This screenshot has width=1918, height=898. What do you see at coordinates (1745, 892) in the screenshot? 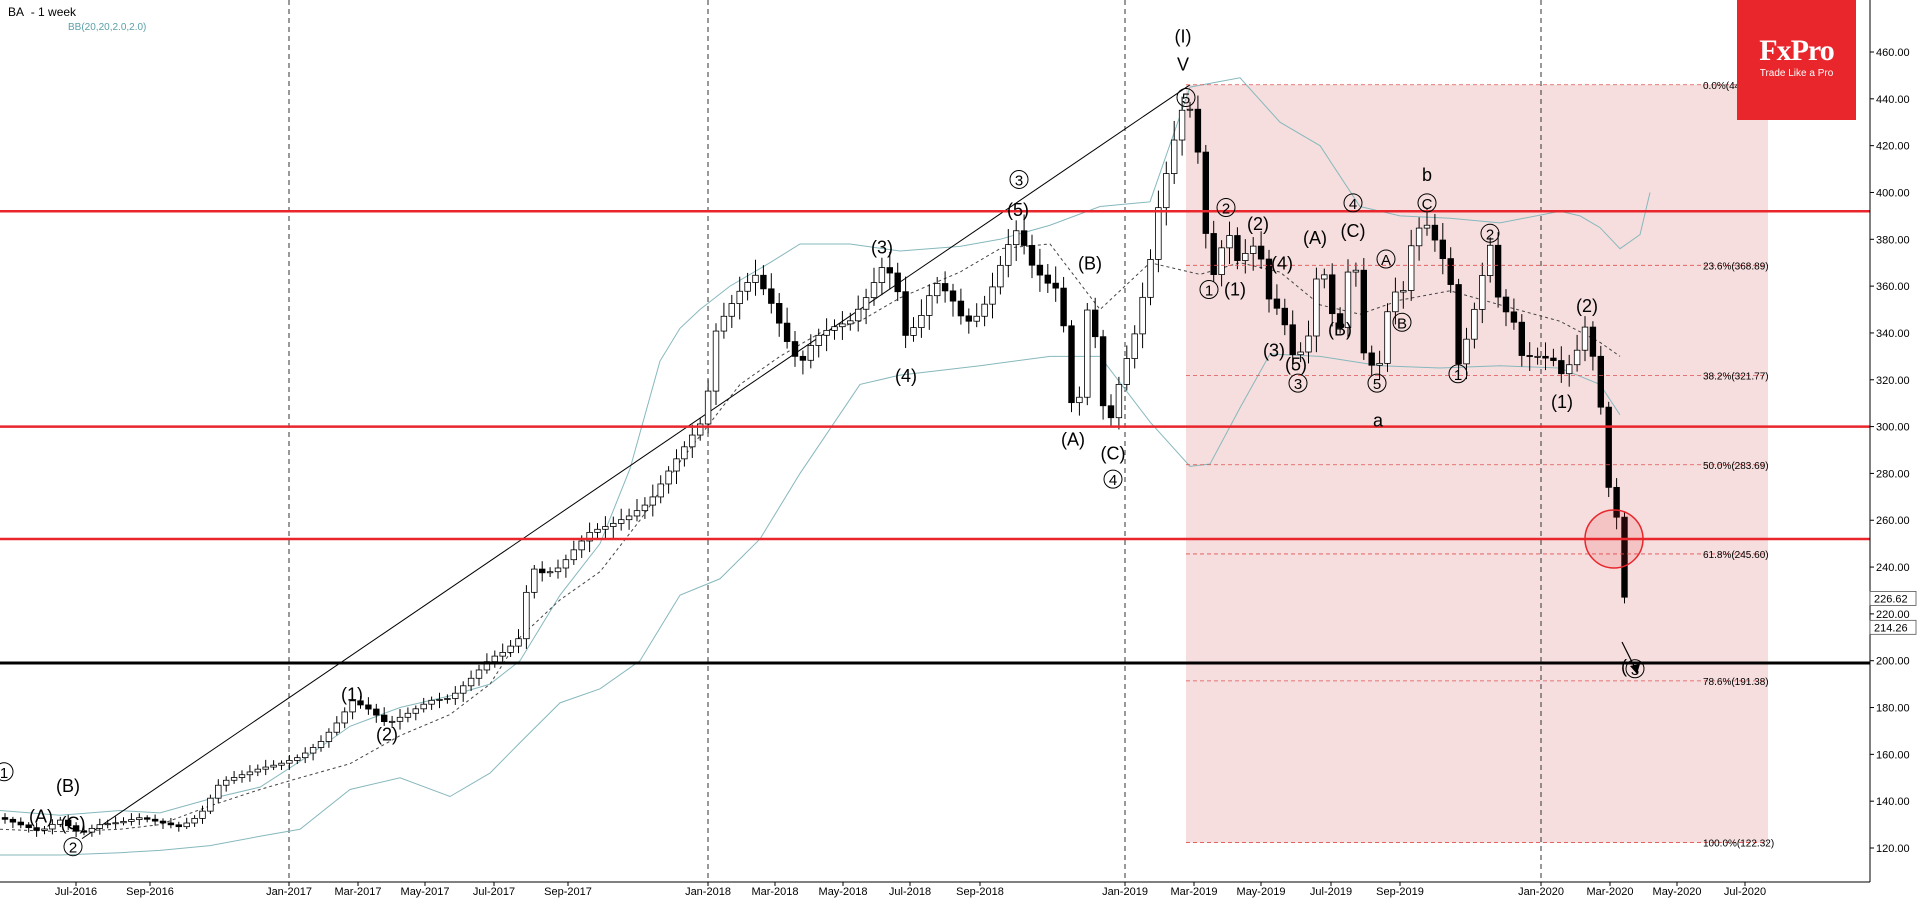
I see `x-tick-label: Jul-2020` at bounding box center [1745, 892].